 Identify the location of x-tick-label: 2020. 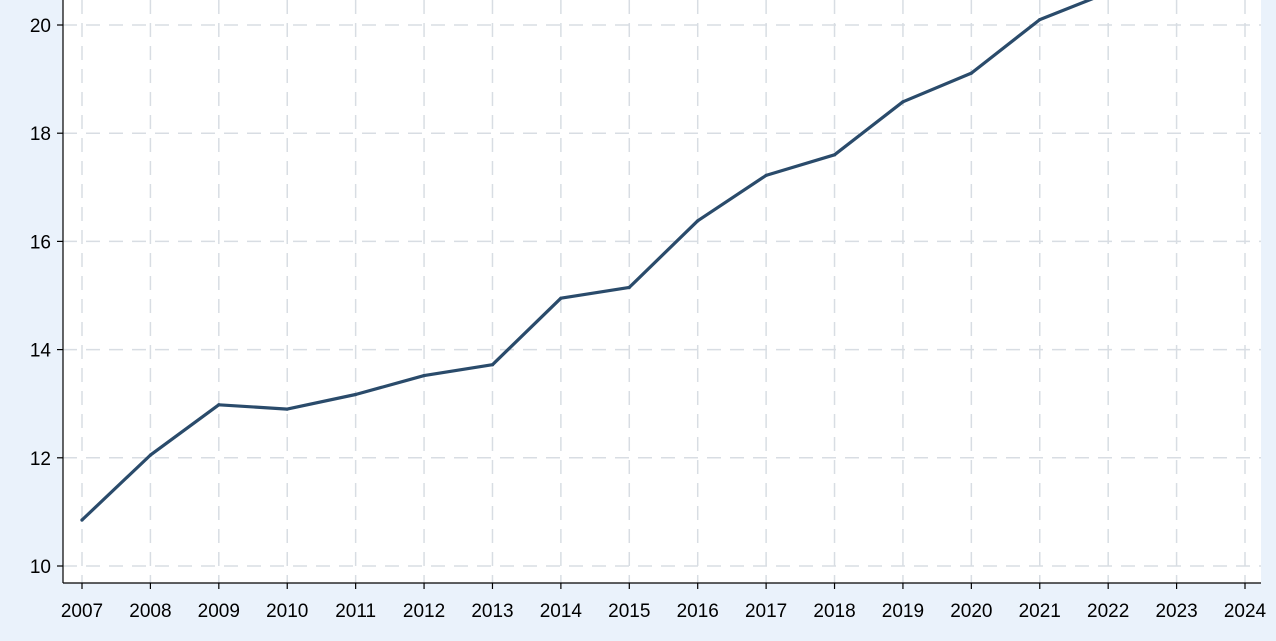
(971, 611).